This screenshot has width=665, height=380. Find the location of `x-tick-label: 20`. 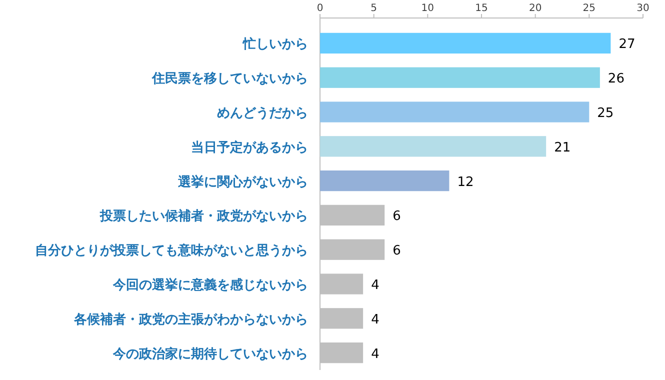

x-tick-label: 20 is located at coordinates (535, 8).